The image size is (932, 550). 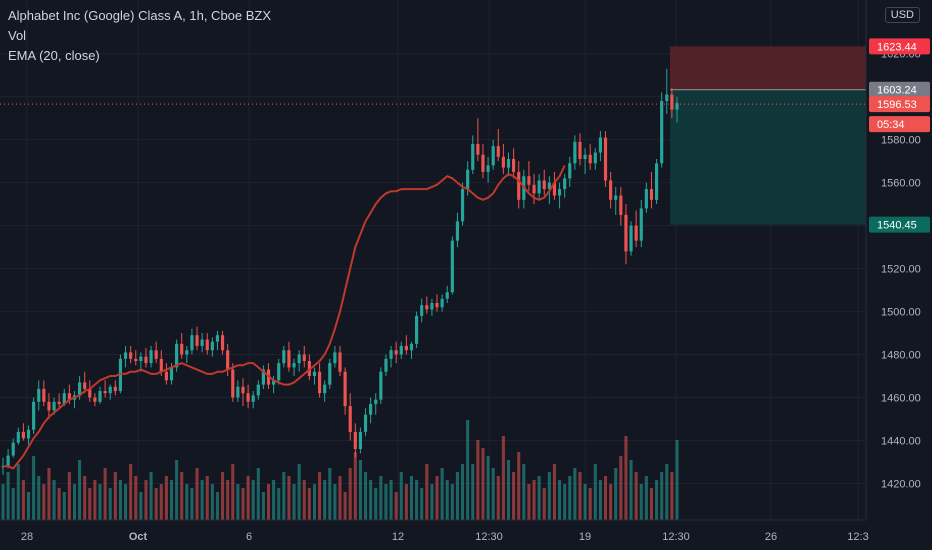 I want to click on volume-legend: Vol, so click(x=17, y=35).